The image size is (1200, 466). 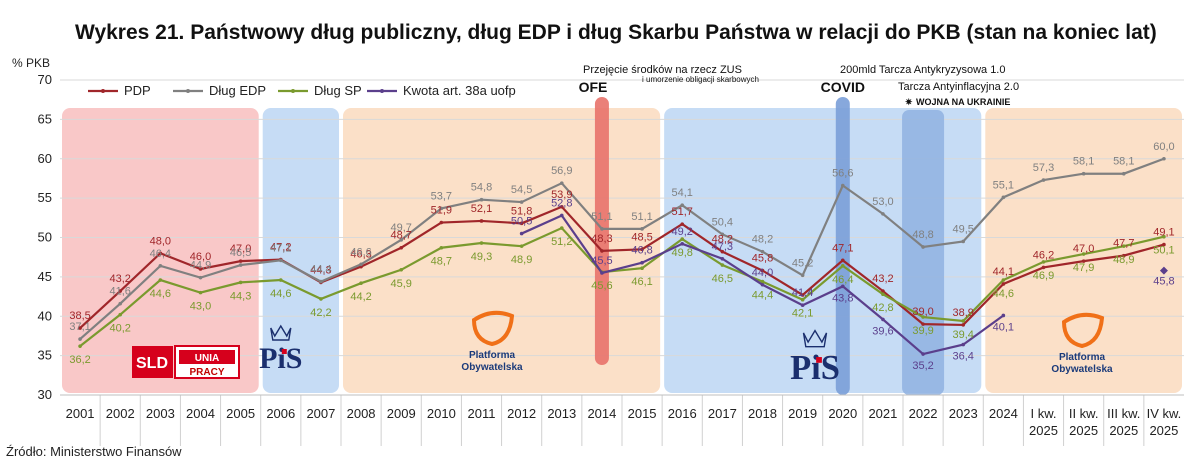 What do you see at coordinates (441, 196) in the screenshot?
I see `data-label-1: 53,7` at bounding box center [441, 196].